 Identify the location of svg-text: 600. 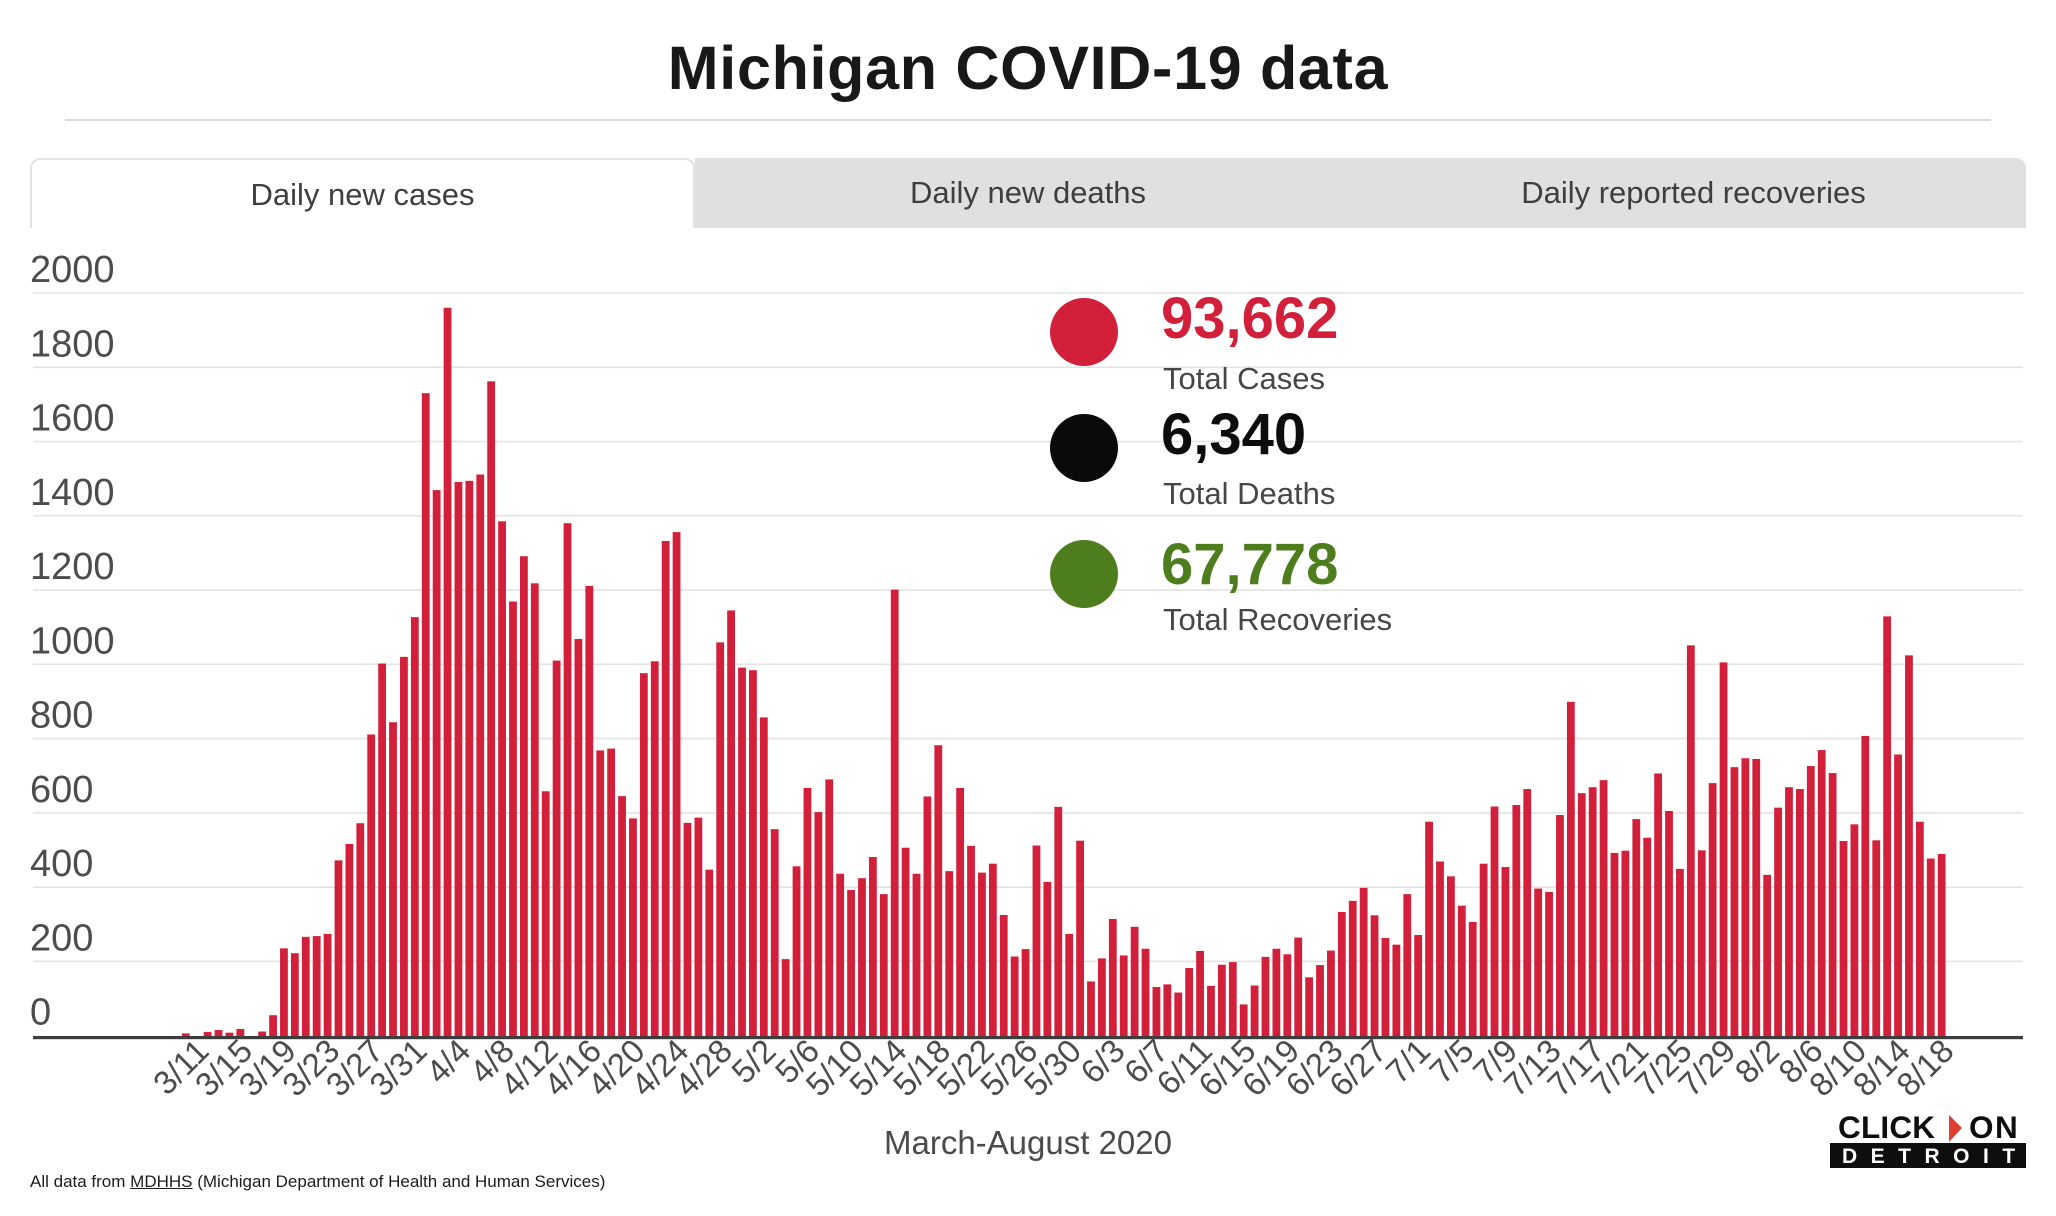
(61, 790).